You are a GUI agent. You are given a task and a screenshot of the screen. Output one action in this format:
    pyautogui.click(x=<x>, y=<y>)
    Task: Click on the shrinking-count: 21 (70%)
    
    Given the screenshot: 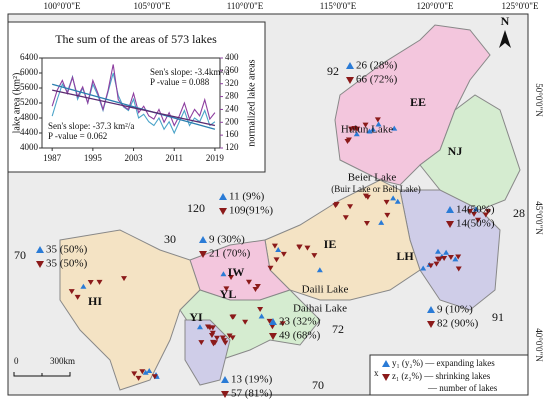 What is the action you would take?
    pyautogui.click(x=230, y=254)
    